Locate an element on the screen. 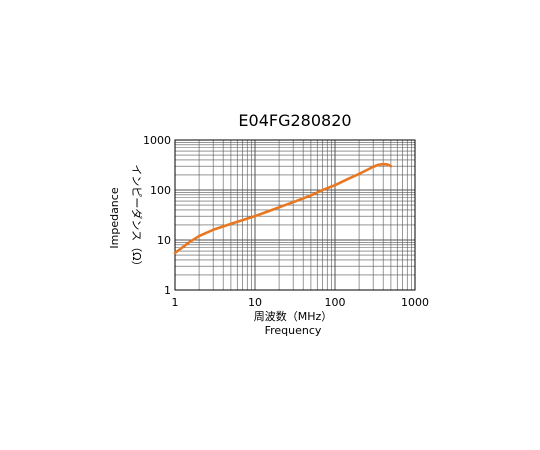  impedance-curve is located at coordinates (283, 208).